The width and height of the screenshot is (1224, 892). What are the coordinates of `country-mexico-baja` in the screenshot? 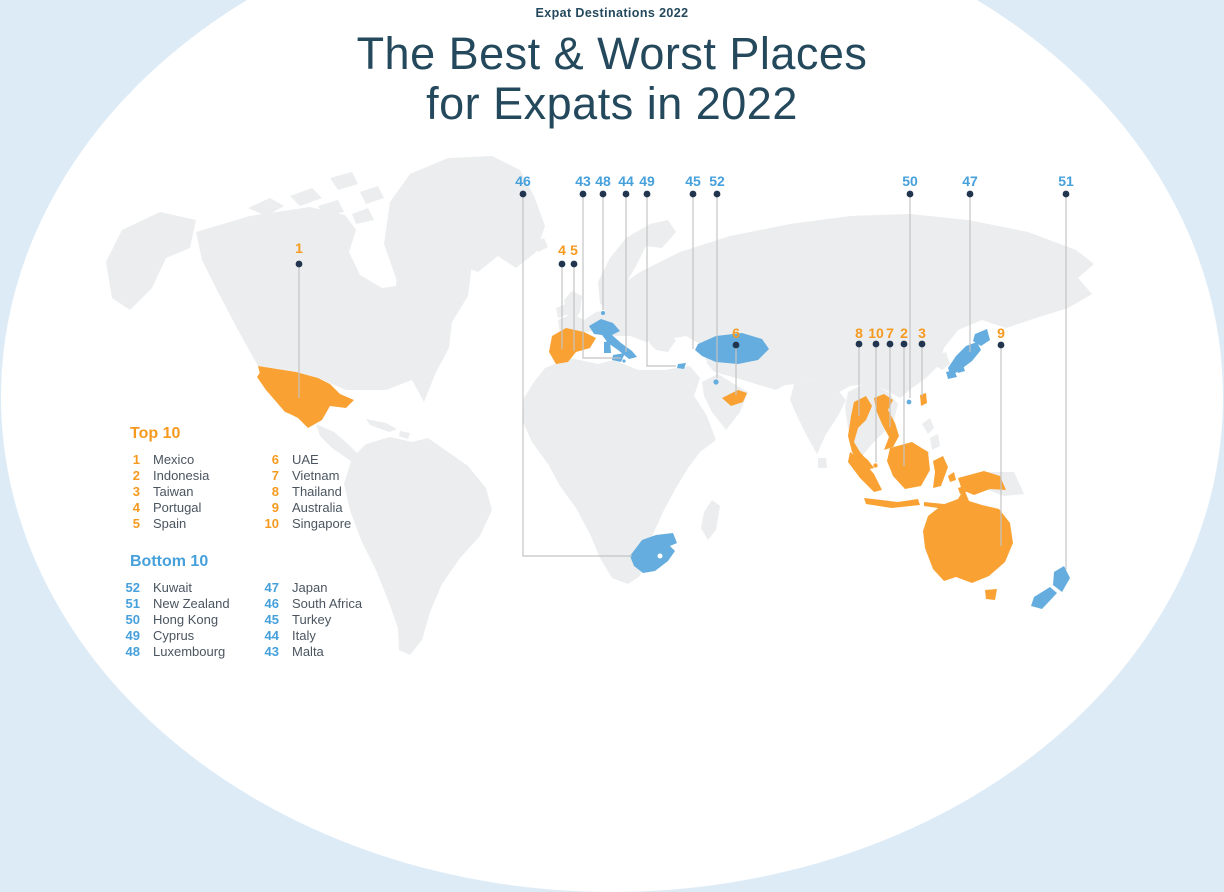 It's located at (275, 393).